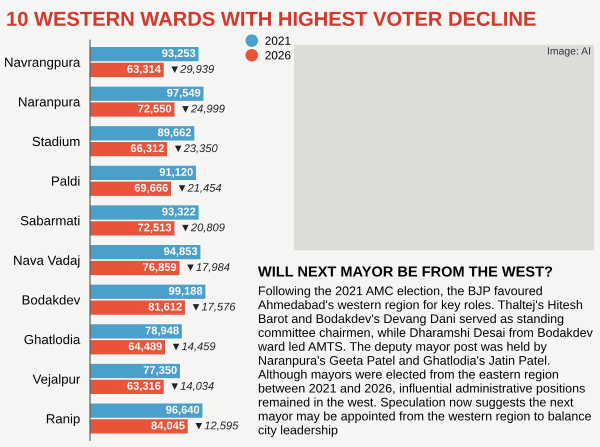 This screenshot has width=600, height=447. Describe the element at coordinates (179, 213) in the screenshot. I see `data-label: 93,322` at that location.